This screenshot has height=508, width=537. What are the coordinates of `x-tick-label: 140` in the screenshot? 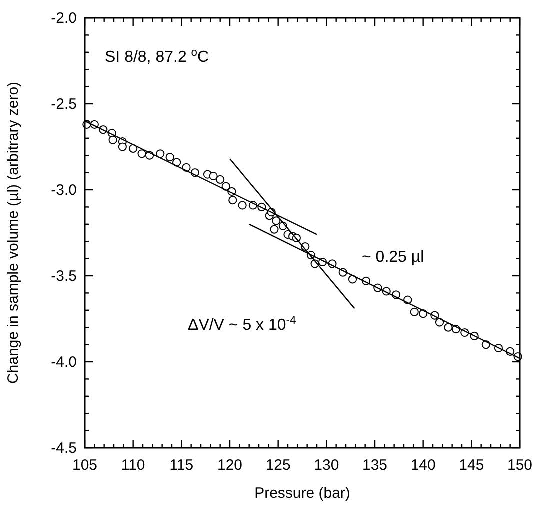 It's located at (423, 465).